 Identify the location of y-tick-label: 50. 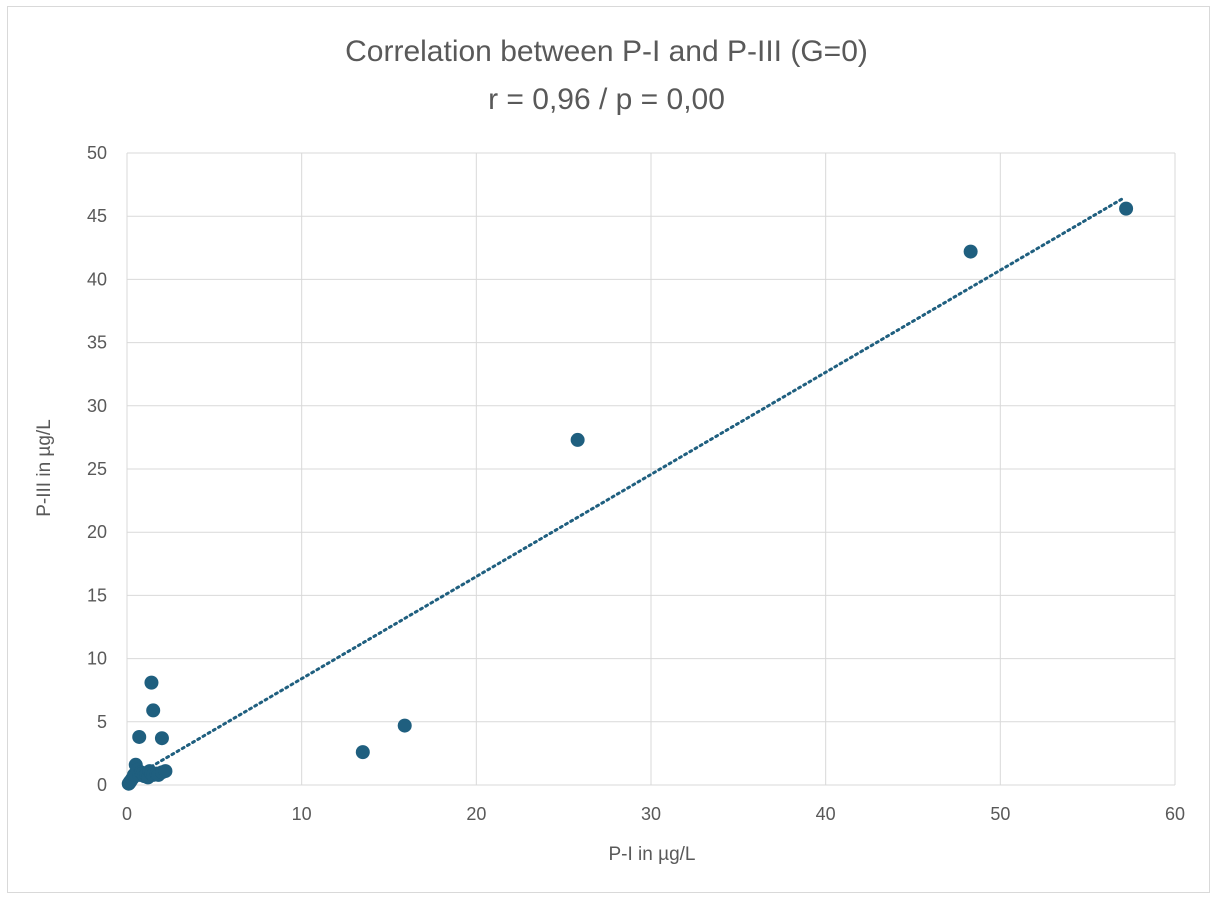
(97, 153).